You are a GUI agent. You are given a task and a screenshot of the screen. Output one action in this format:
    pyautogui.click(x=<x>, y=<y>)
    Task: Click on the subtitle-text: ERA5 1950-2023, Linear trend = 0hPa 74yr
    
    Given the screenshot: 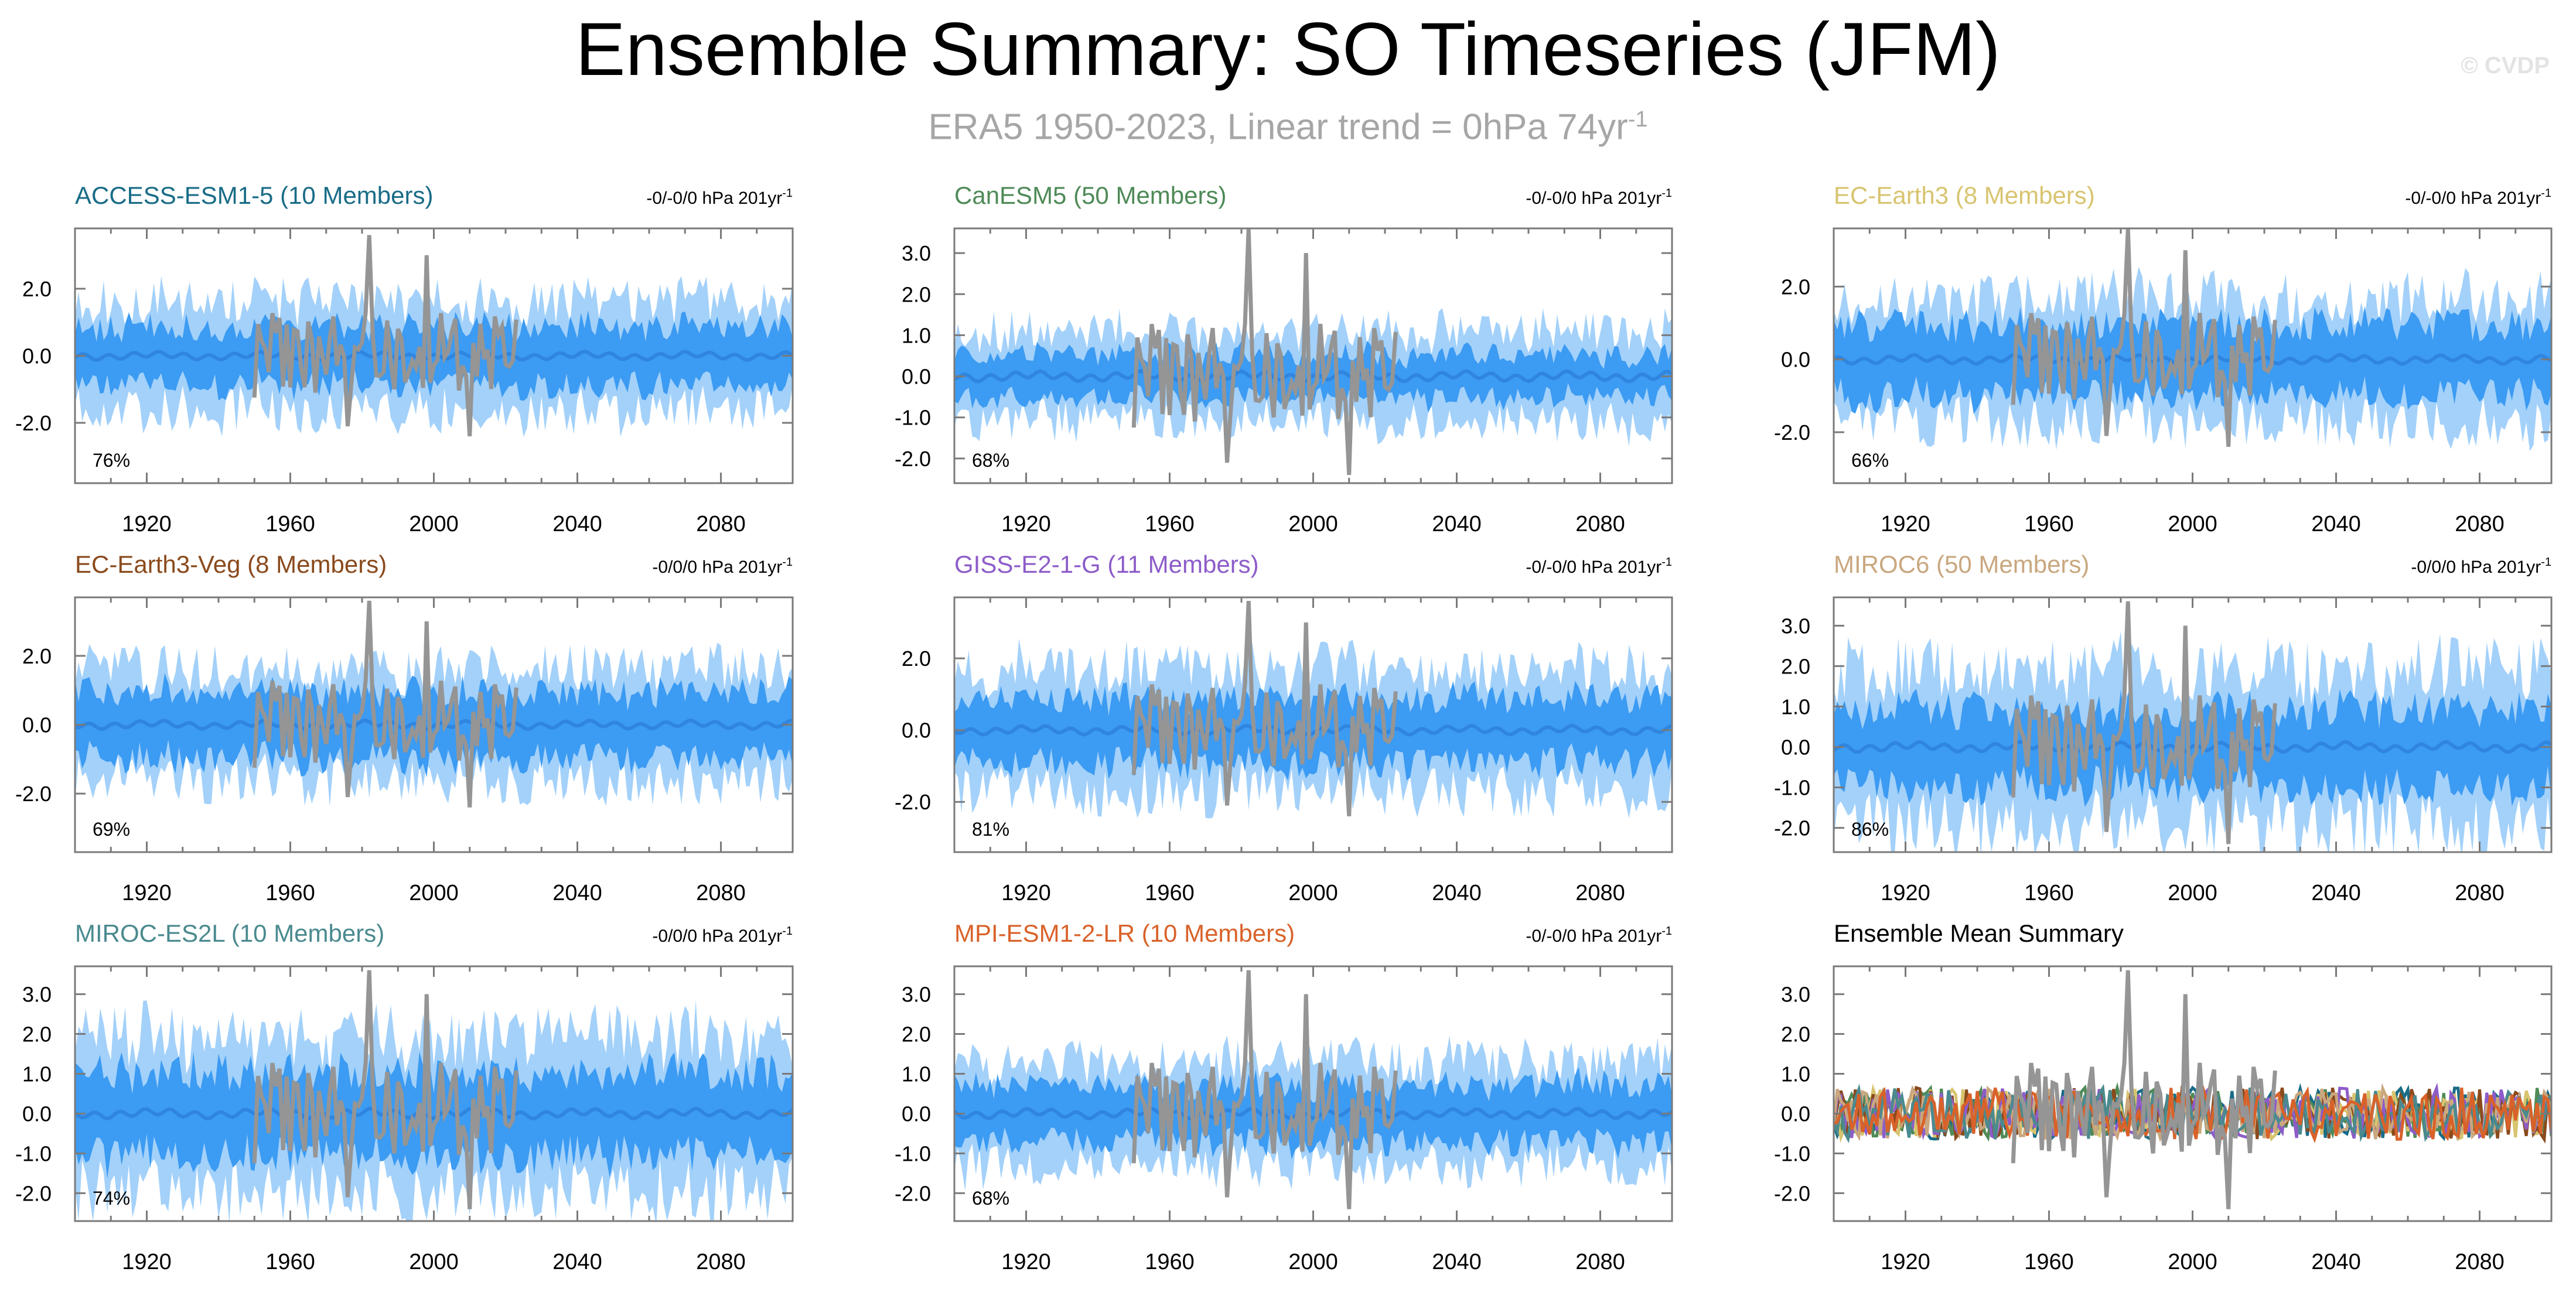 What is the action you would take?
    pyautogui.click(x=1278, y=128)
    